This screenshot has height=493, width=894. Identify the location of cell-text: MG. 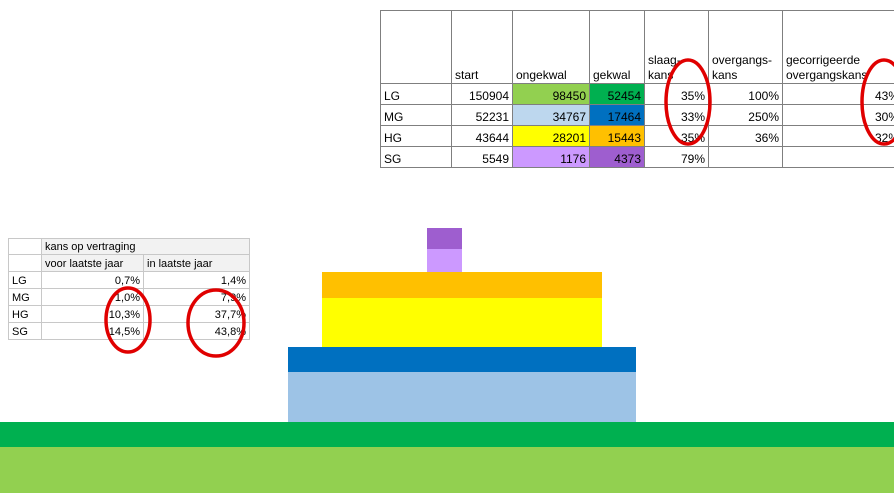
(21, 298).